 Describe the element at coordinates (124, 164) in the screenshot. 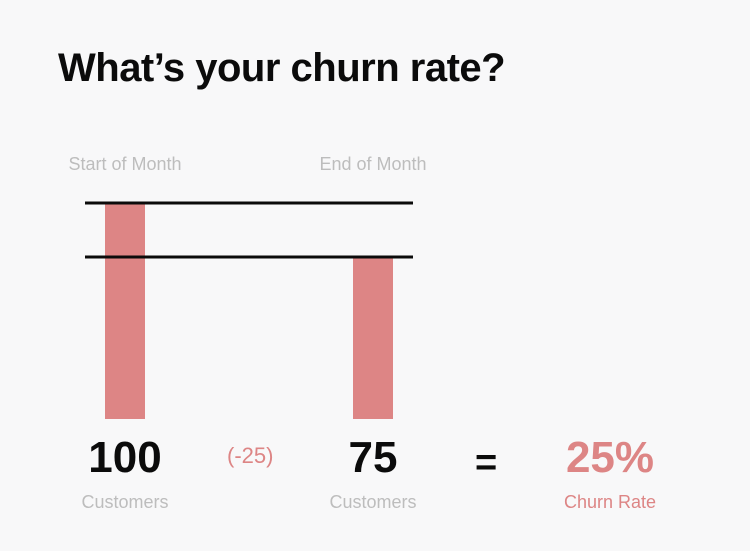

I see `category-label-start-of-month: Start of Month` at that location.